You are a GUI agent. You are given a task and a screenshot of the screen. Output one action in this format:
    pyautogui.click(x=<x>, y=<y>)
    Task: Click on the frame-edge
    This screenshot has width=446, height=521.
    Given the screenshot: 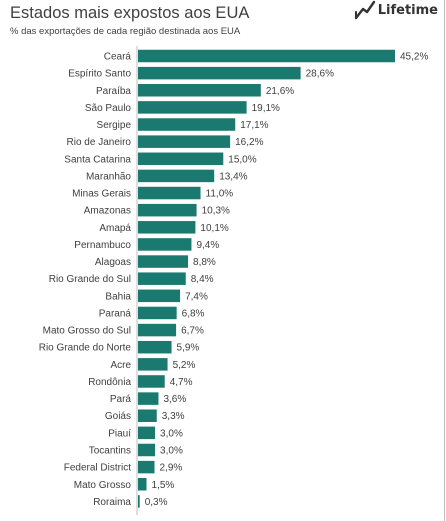 What is the action you would take?
    pyautogui.click(x=444, y=260)
    